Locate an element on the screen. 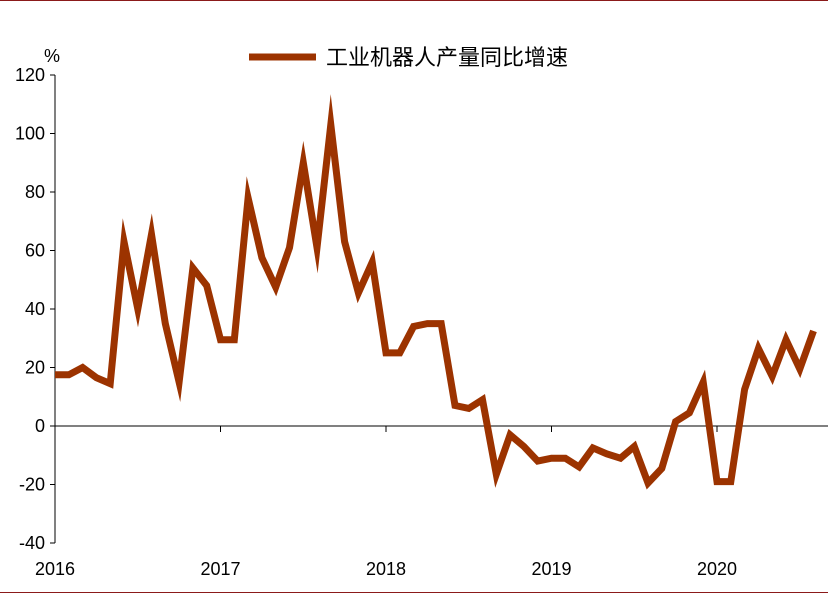 This screenshot has height=595, width=828. x-tick-label: 2018 is located at coordinates (386, 569).